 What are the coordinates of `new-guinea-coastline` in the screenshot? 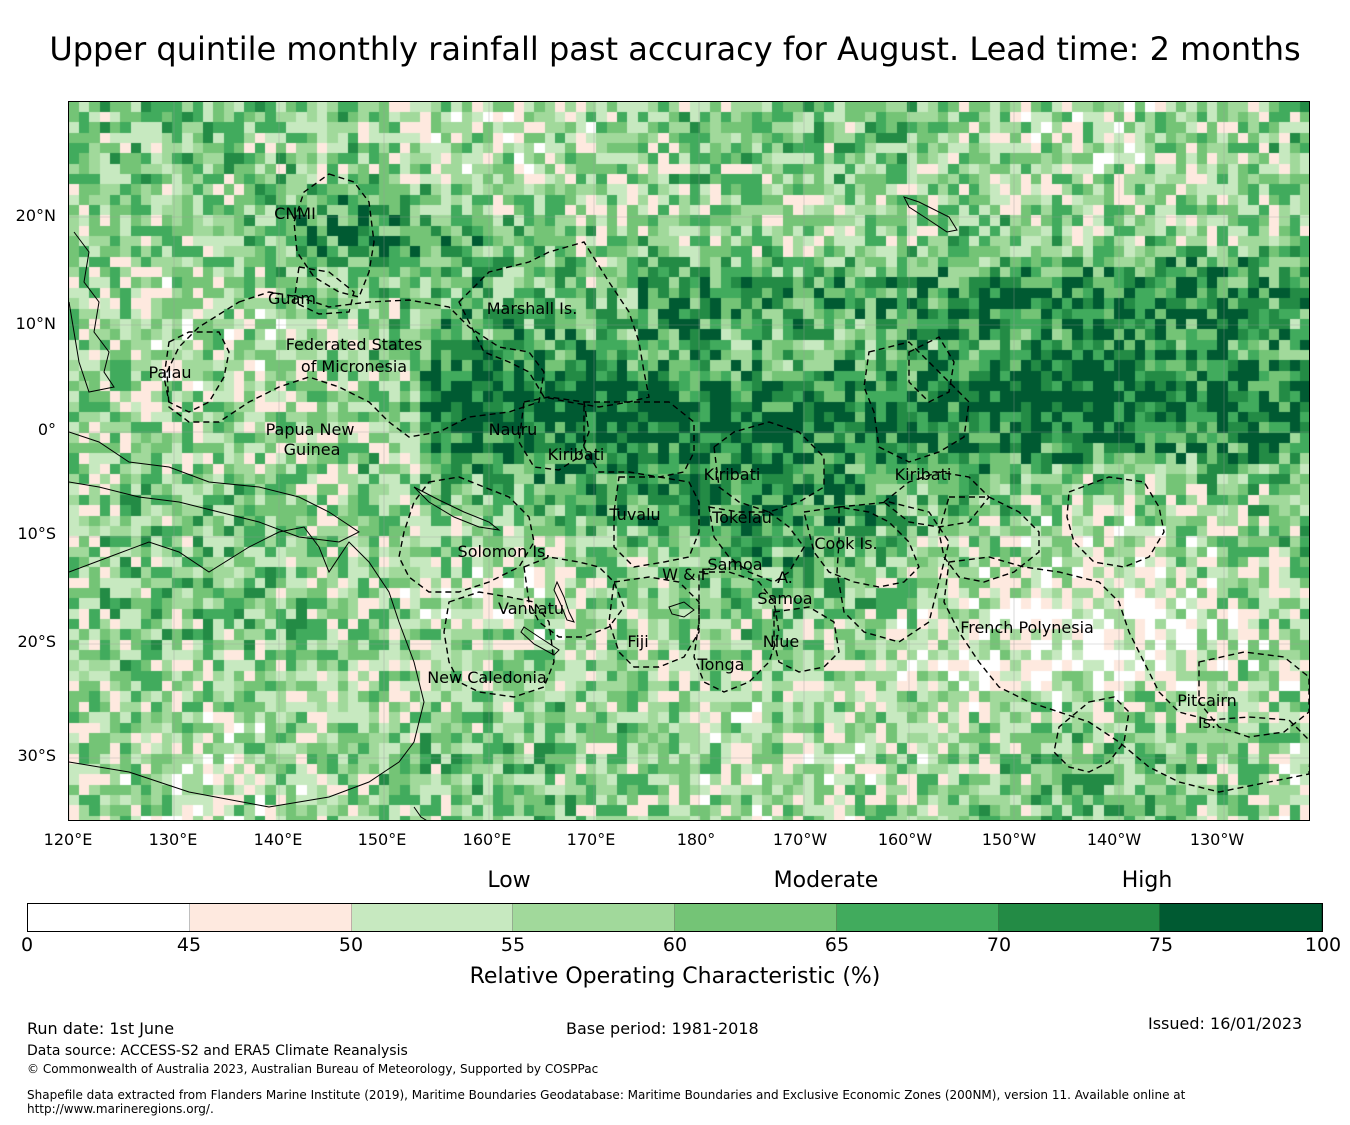 It's located at (214, 487).